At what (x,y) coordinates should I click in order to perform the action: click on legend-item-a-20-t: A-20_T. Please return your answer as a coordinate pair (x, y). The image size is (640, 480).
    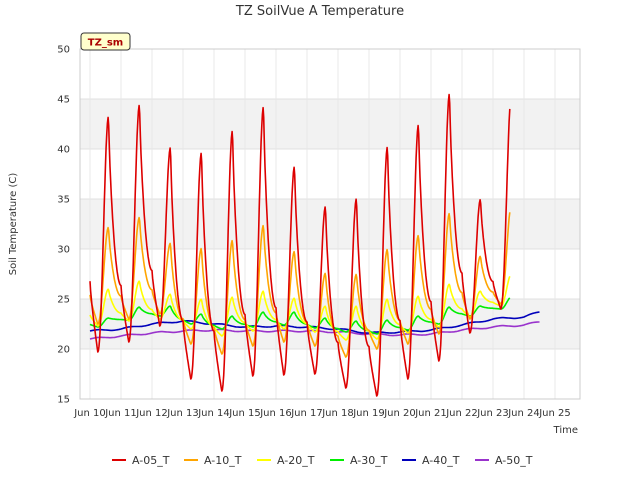
    Looking at the image, I should click on (286, 460).